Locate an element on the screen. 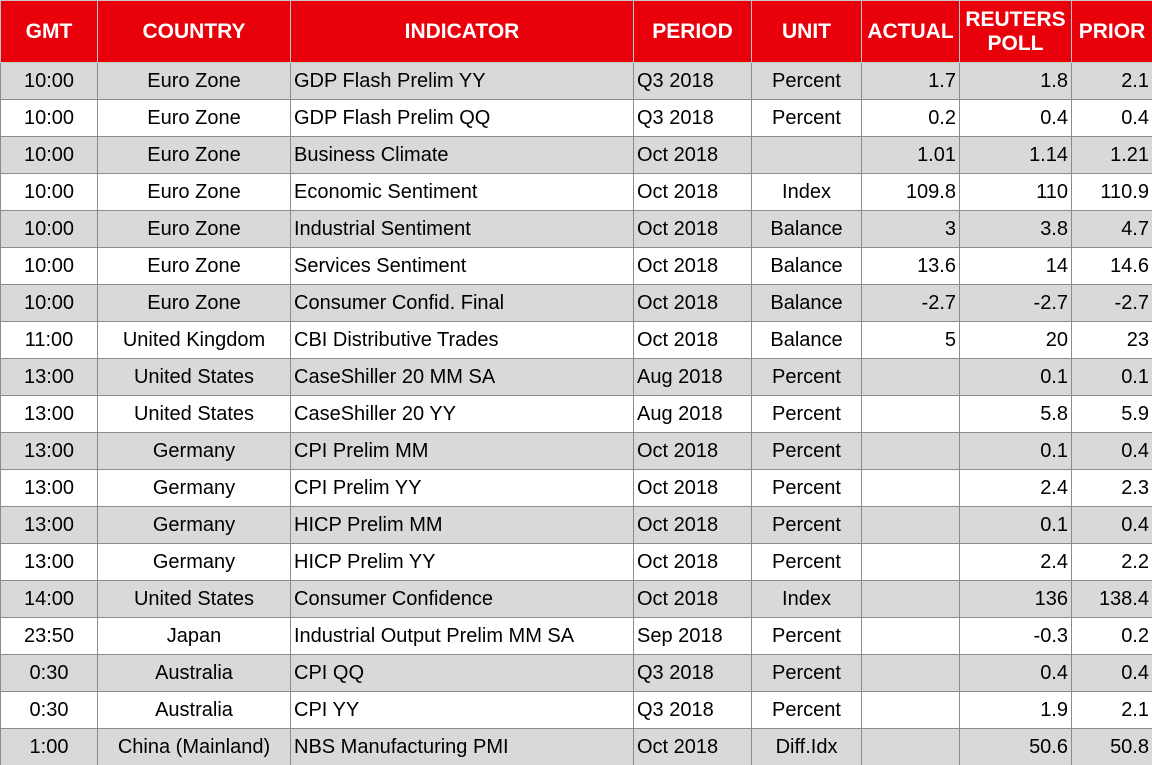 This screenshot has width=1152, height=765. table-cell: 1:00 is located at coordinates (49, 746).